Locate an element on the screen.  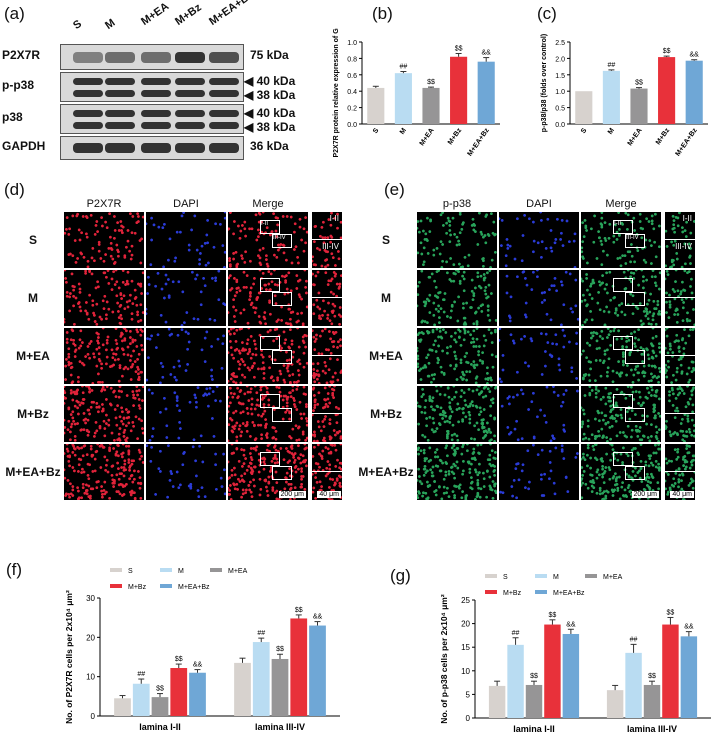
legend-label: M is located at coordinates (181, 571).